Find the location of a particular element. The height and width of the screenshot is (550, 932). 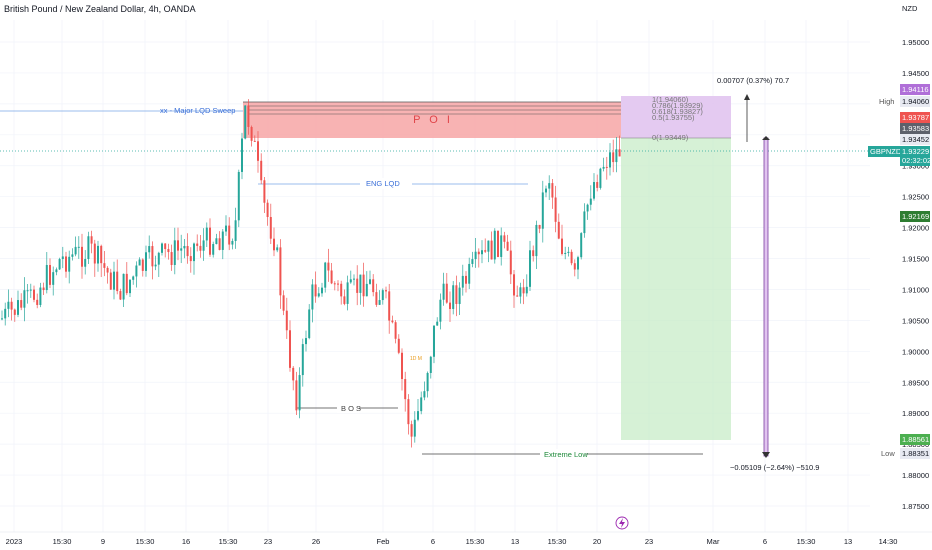

stop-zone is located at coordinates (676, 117).